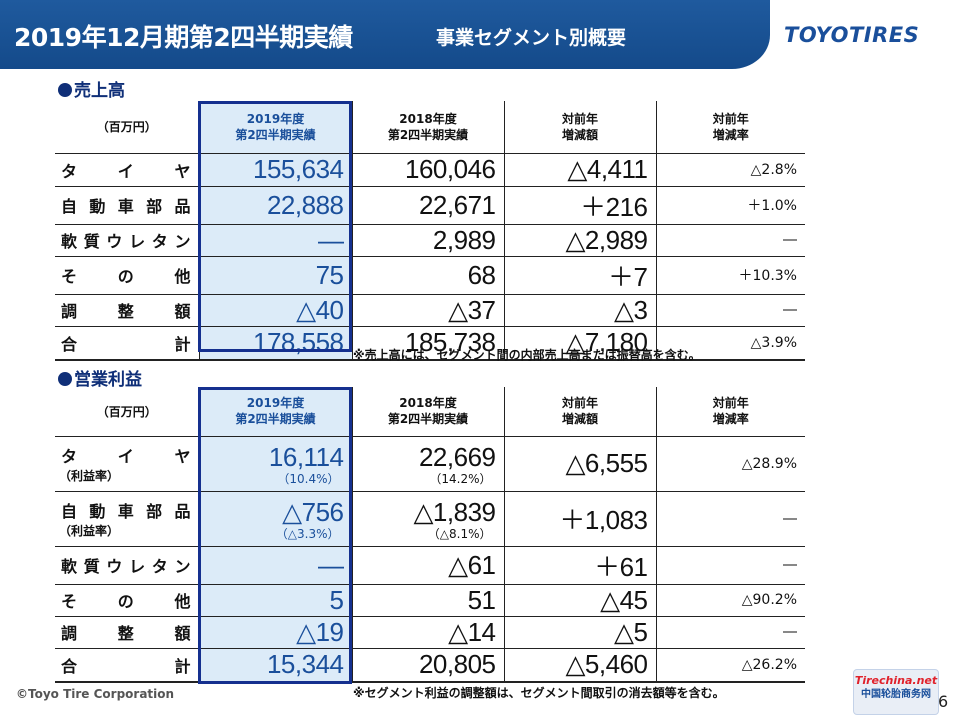 The image size is (957, 716). I want to click on cell-diff: △6,555, so click(580, 464).